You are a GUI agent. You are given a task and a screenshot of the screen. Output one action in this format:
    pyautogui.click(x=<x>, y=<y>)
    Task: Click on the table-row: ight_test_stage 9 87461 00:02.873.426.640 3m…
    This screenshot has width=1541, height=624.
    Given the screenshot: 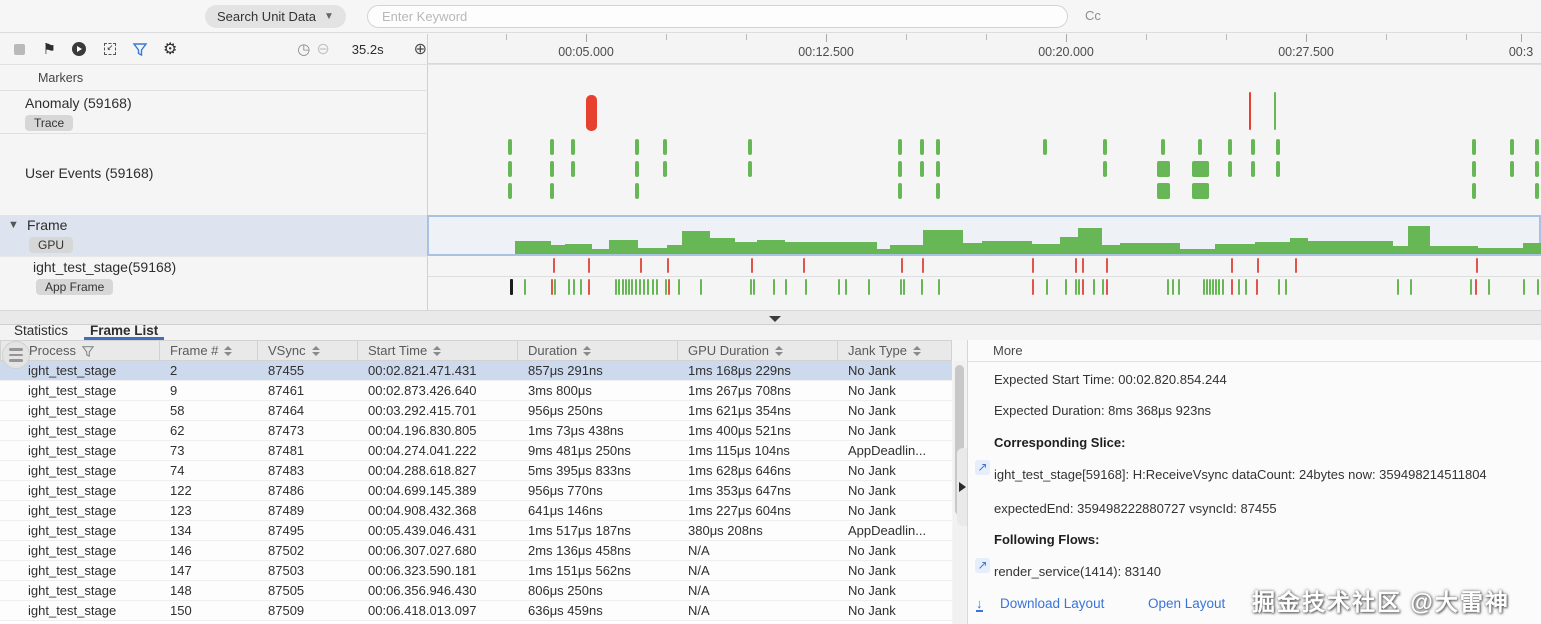 What is the action you would take?
    pyautogui.click(x=476, y=391)
    